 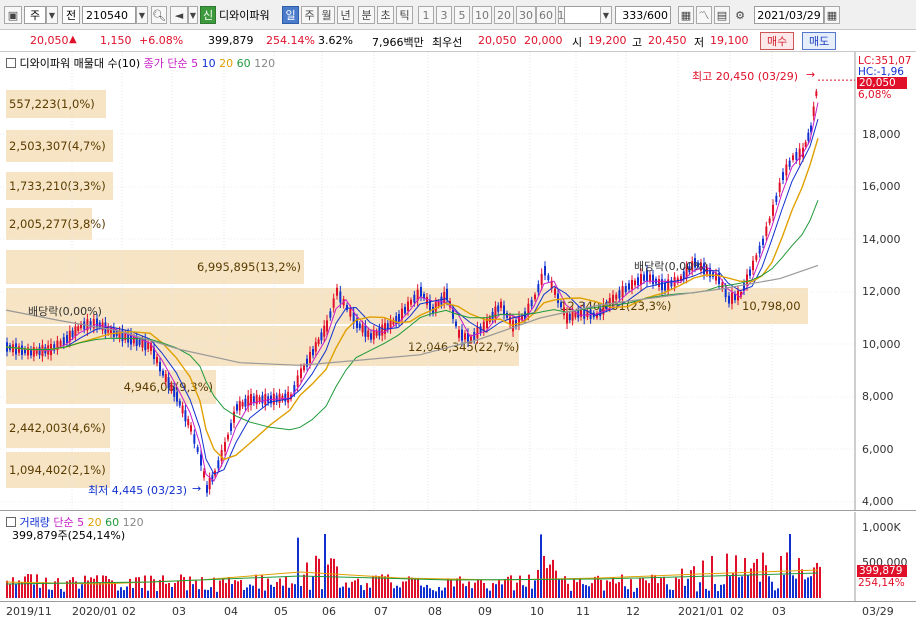 I want to click on period-tab: 년, so click(x=345, y=15).